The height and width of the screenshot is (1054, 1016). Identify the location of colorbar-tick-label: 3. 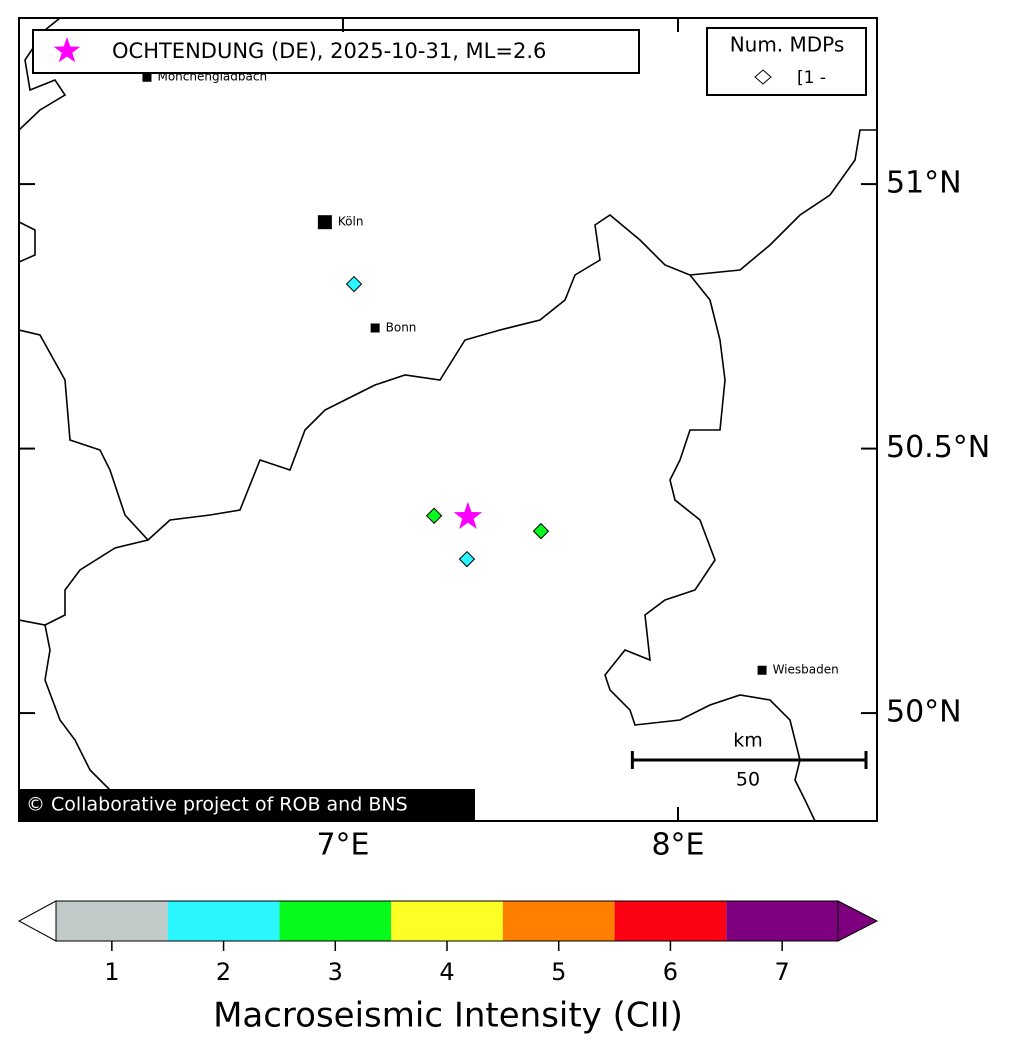
(335, 972).